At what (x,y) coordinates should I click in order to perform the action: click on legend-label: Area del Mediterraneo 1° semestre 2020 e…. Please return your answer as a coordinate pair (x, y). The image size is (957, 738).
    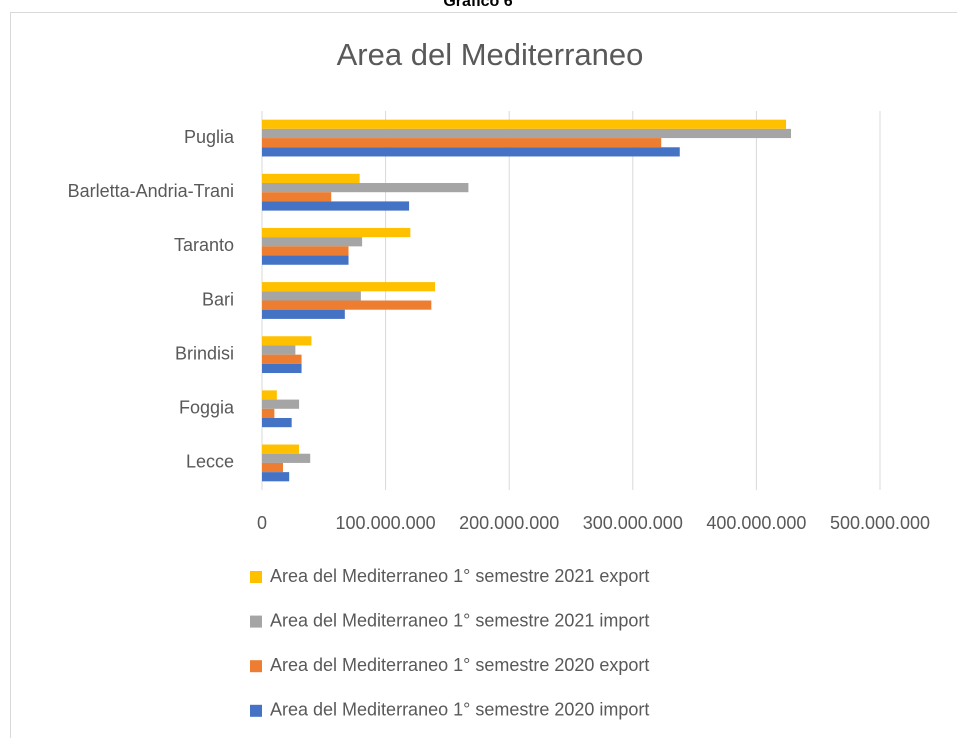
    Looking at the image, I should click on (459, 665).